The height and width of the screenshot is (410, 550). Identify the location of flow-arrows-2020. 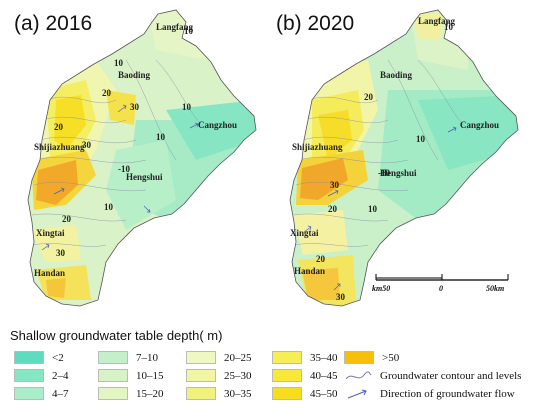
(380, 208).